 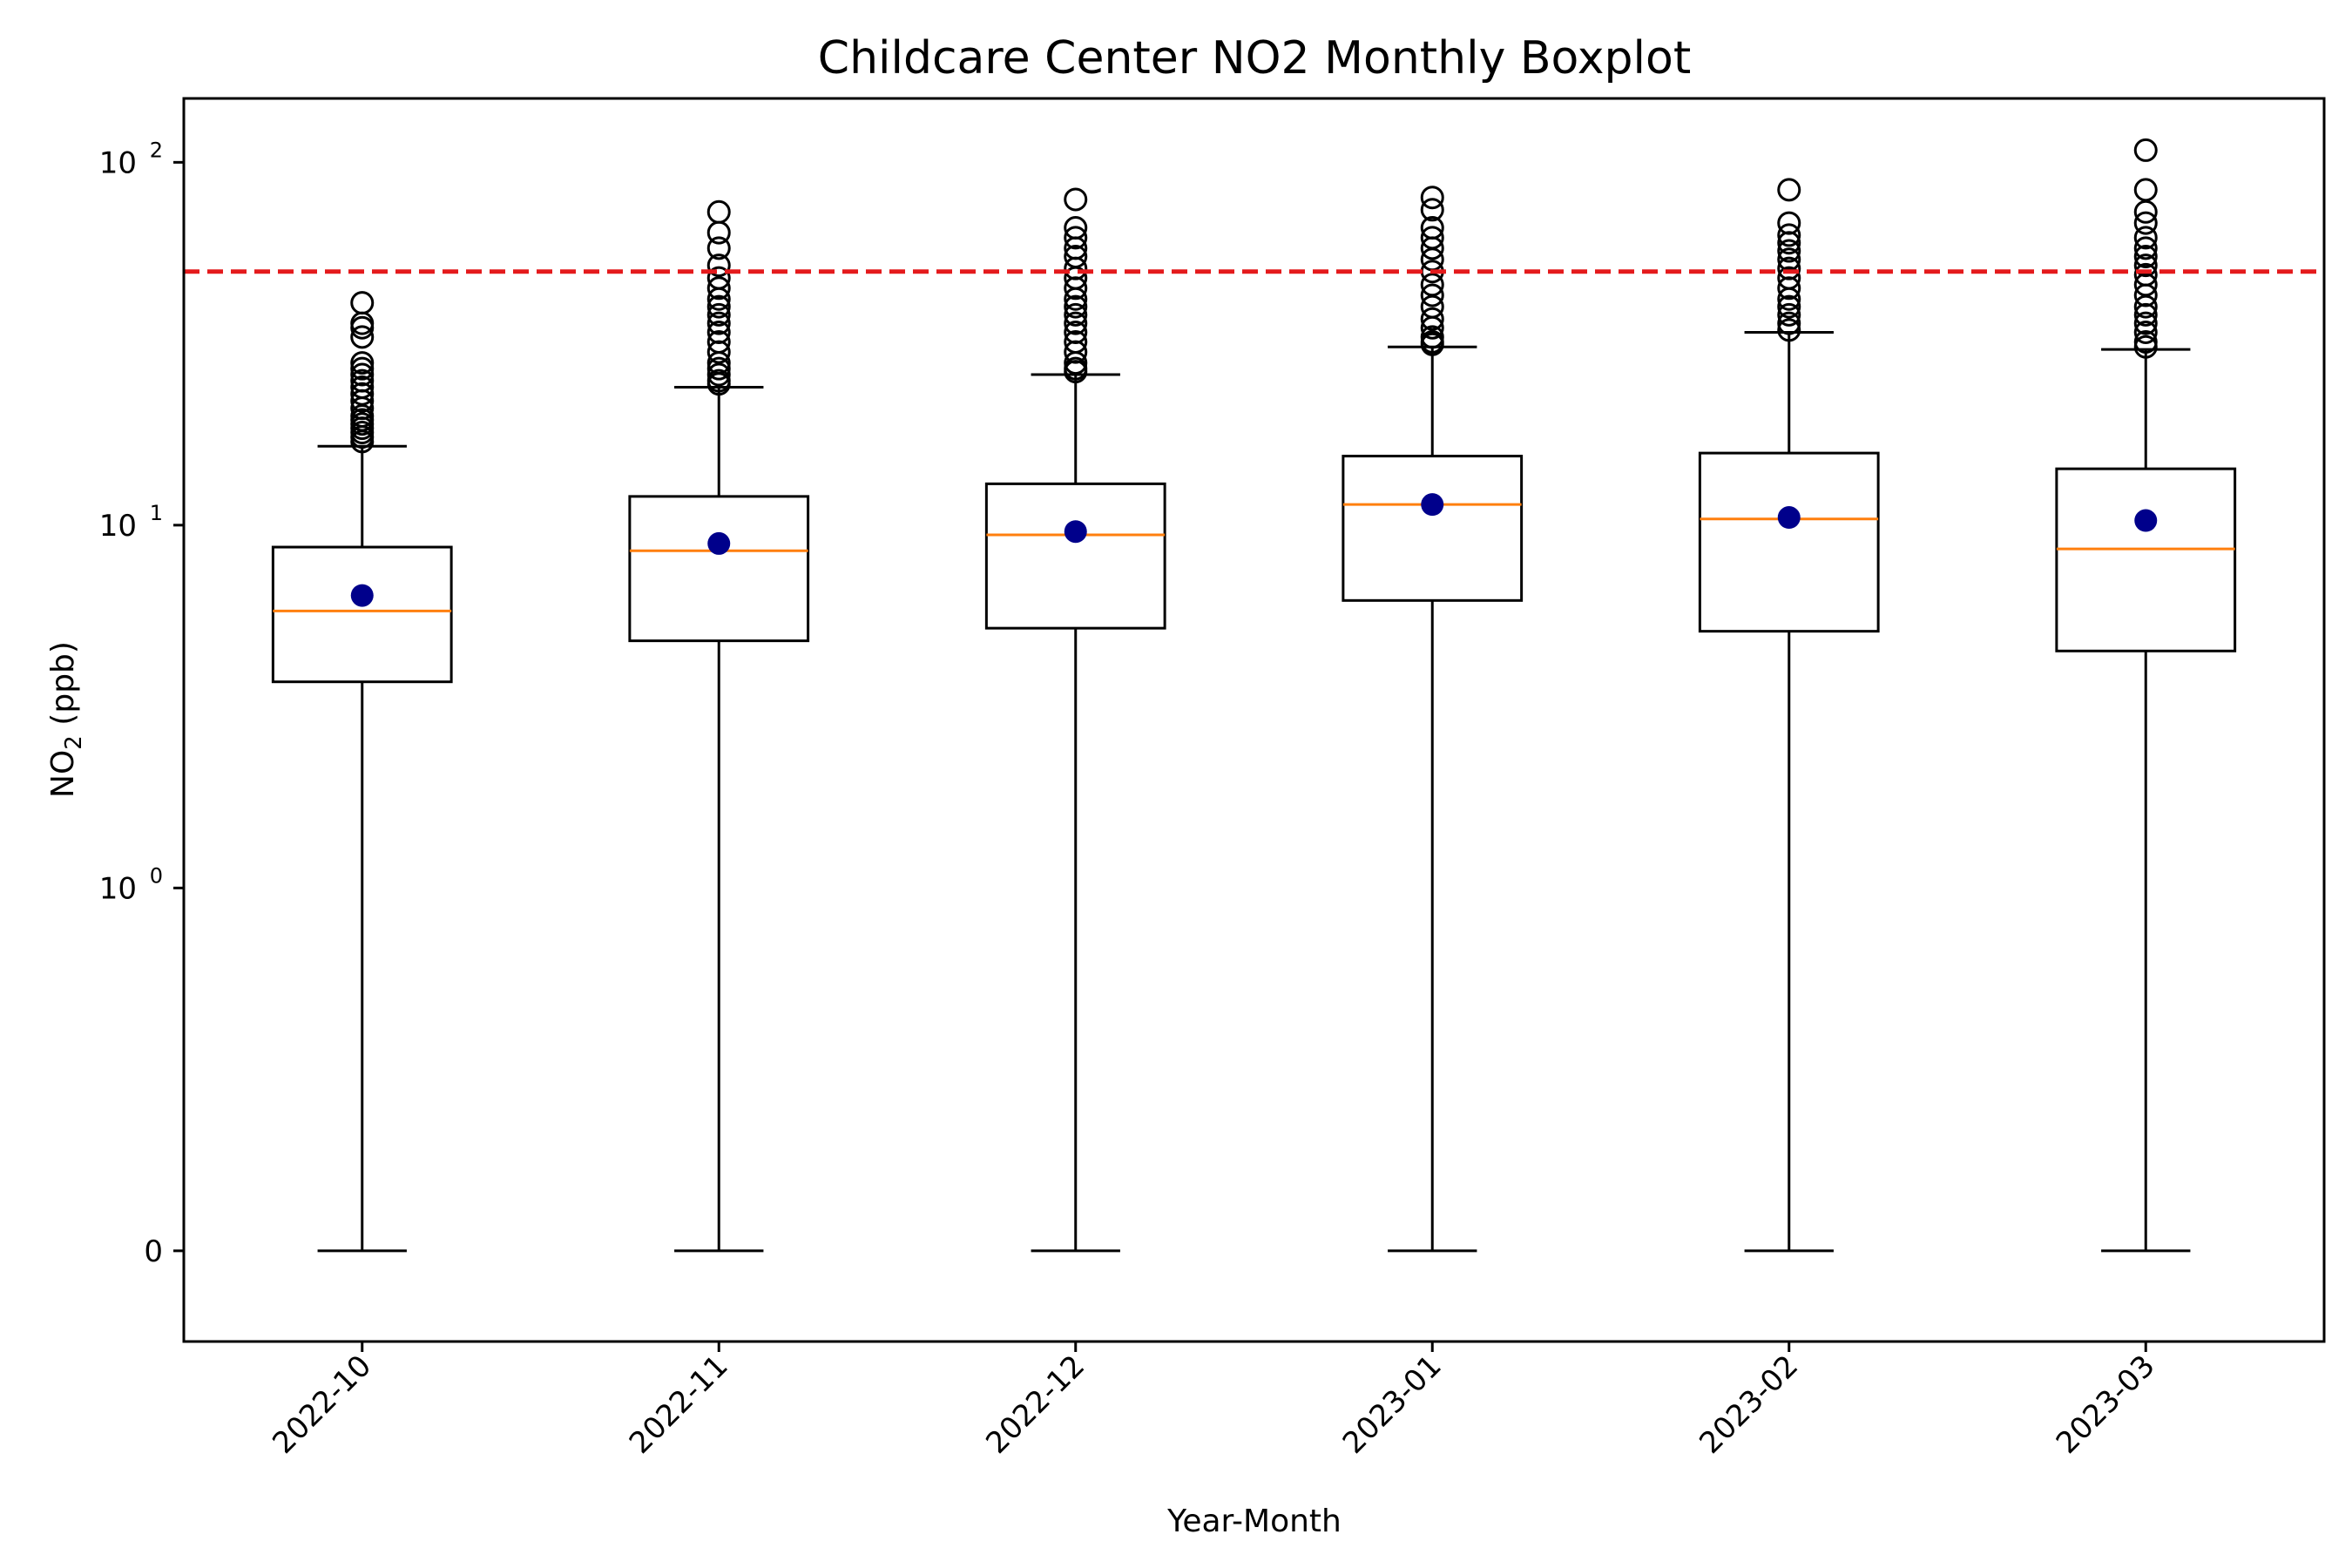 I want to click on chart-title: Childcare Center NO2 Monthly Boxplot, so click(x=1254, y=58).